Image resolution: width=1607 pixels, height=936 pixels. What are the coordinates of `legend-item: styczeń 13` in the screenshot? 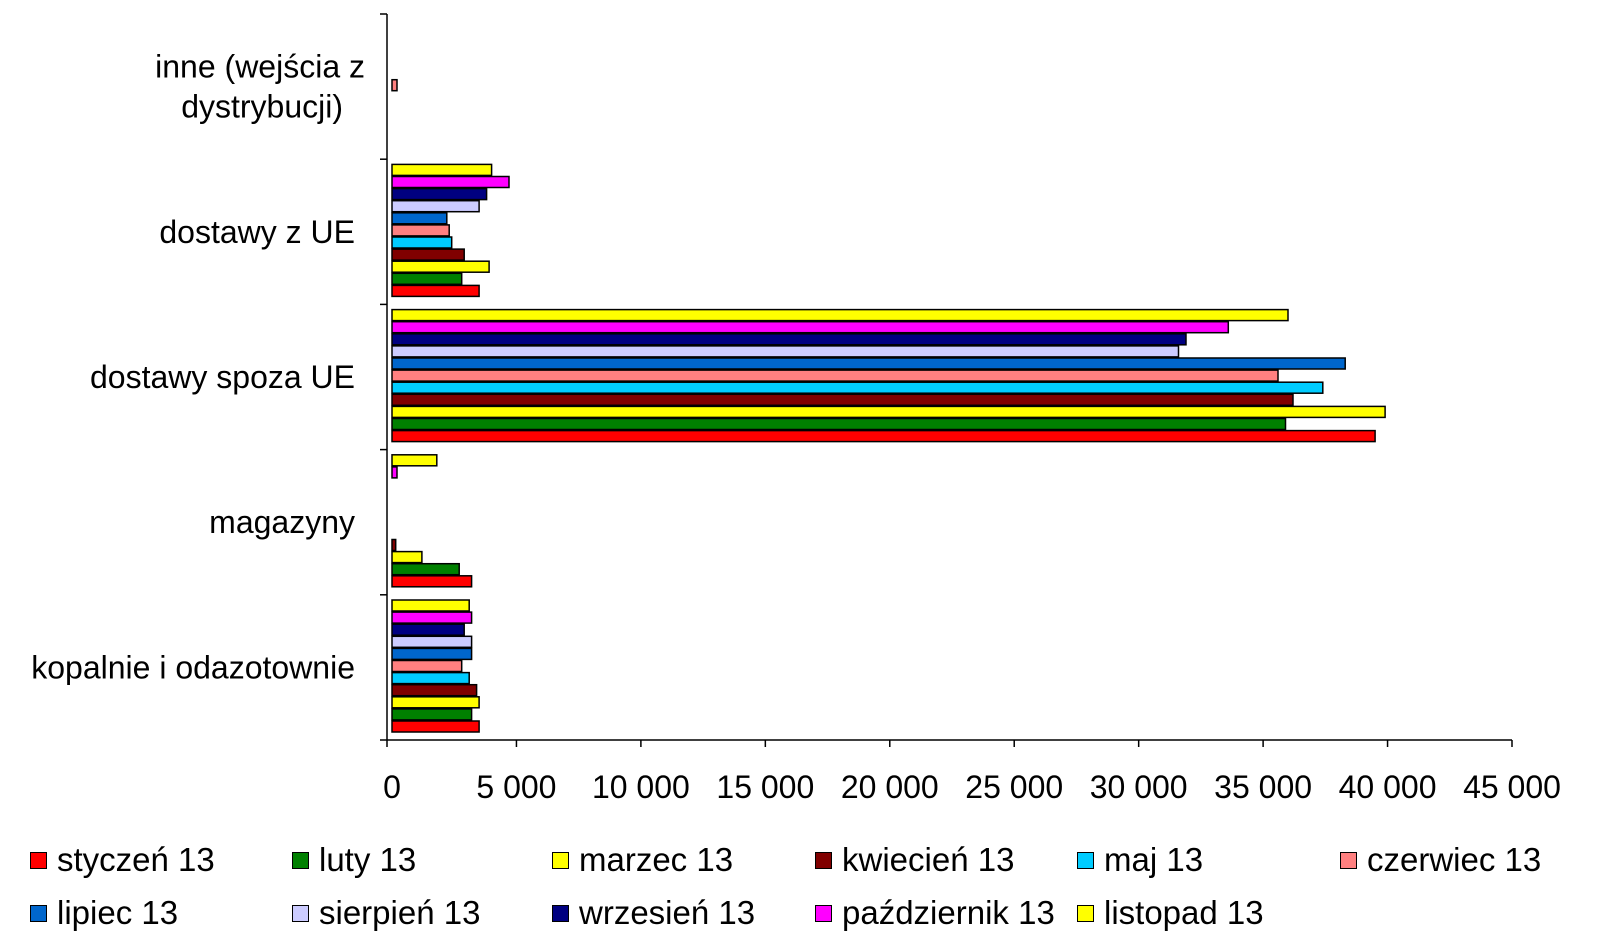 It's located at (122, 860).